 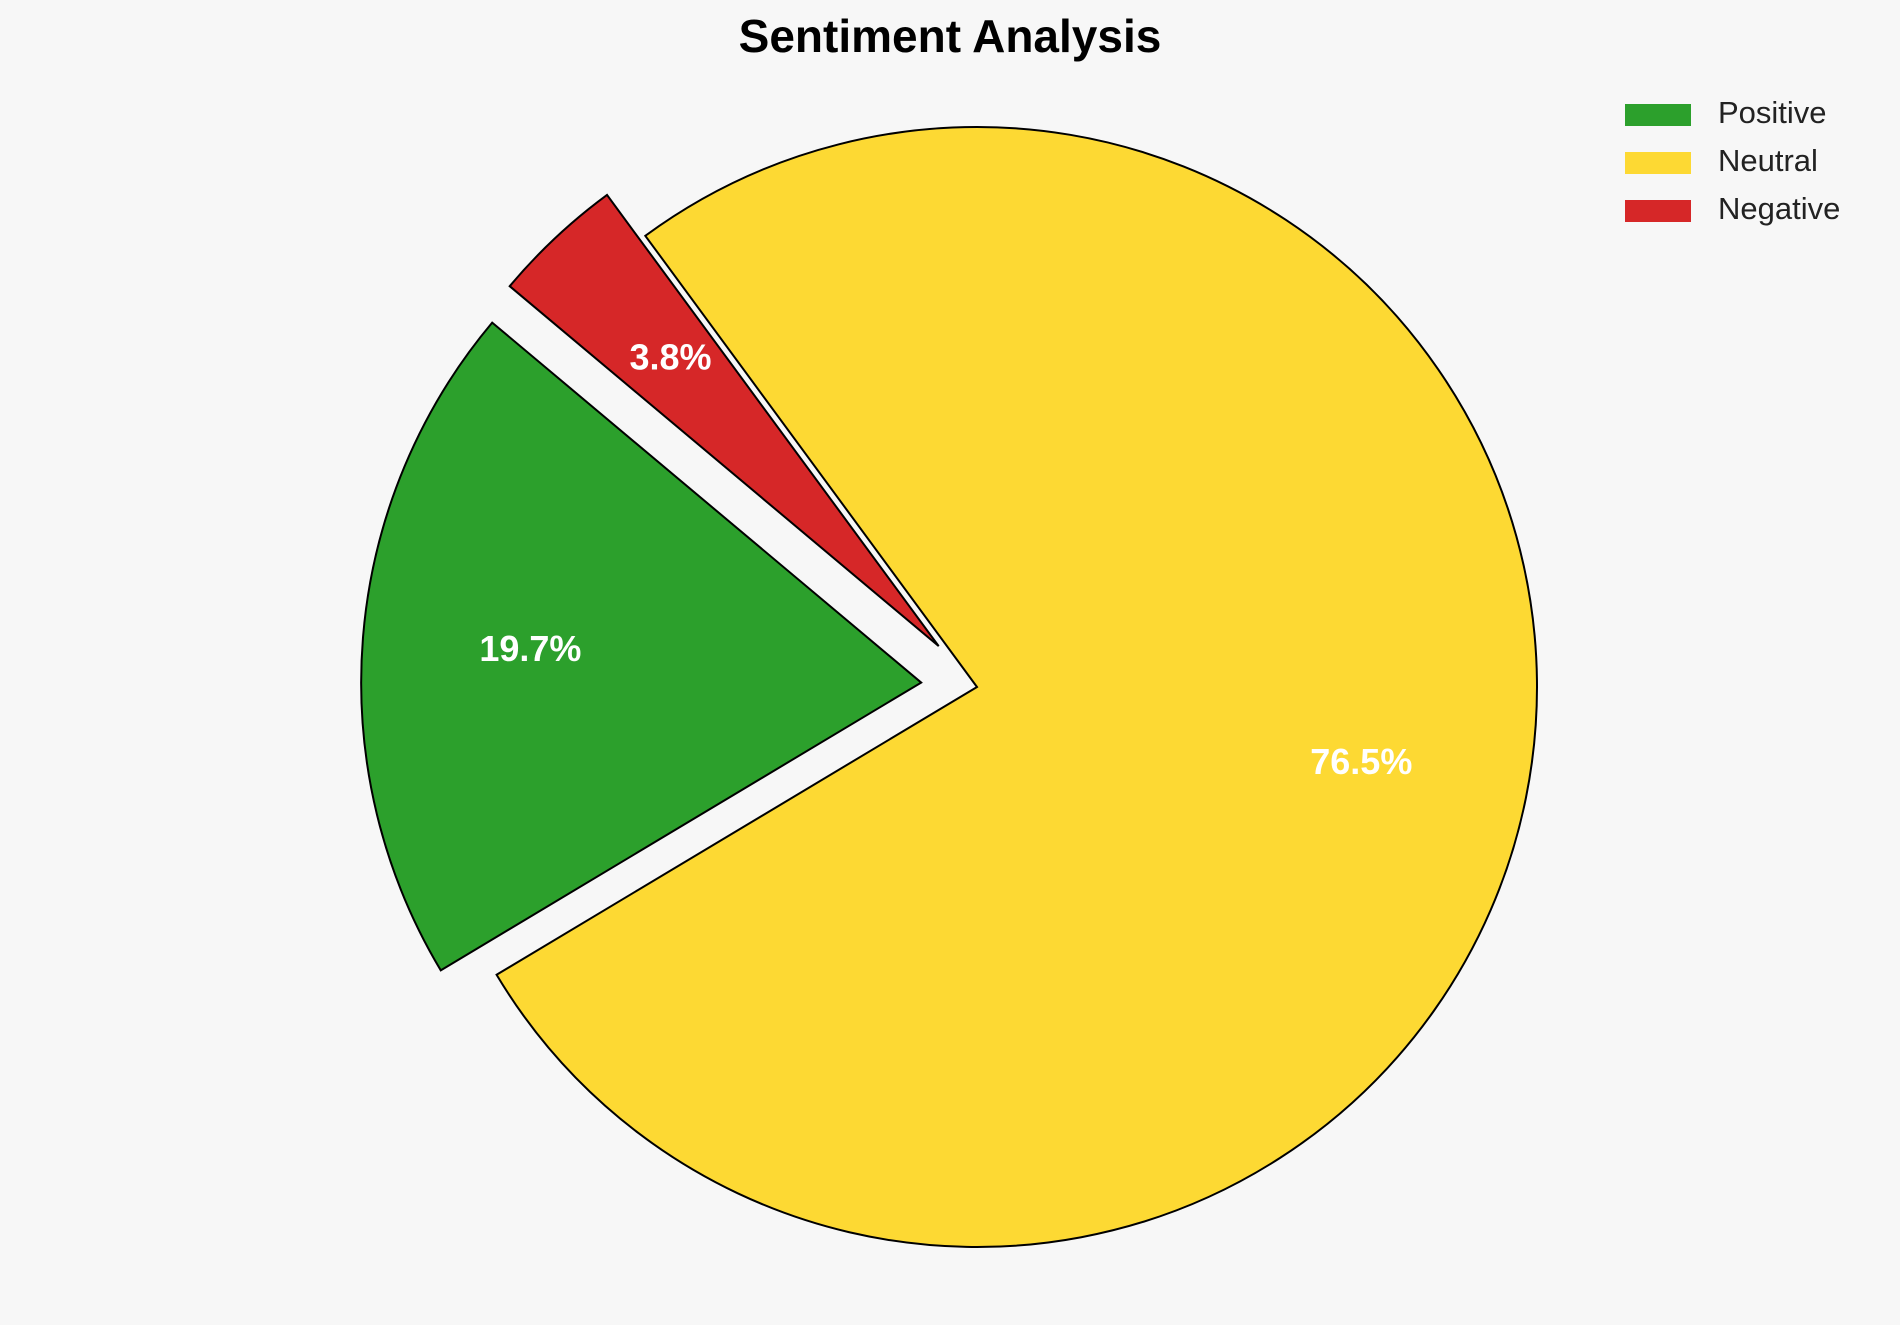 I want to click on value-label: 3.8%, so click(x=671, y=357).